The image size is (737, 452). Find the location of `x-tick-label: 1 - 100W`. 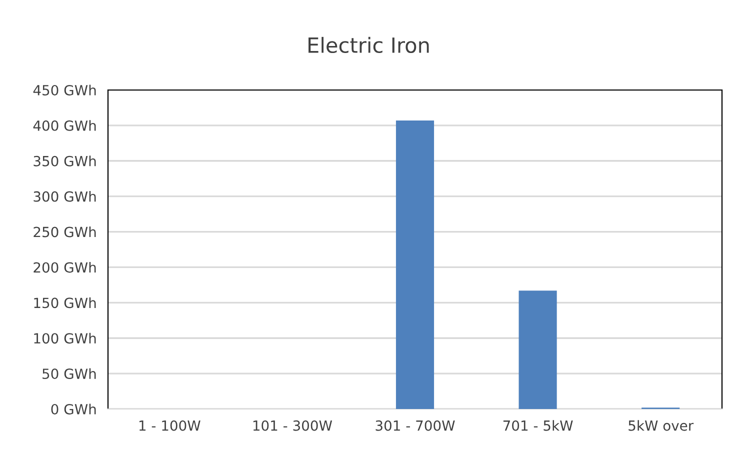

x-tick-label: 1 - 100W is located at coordinates (169, 425).